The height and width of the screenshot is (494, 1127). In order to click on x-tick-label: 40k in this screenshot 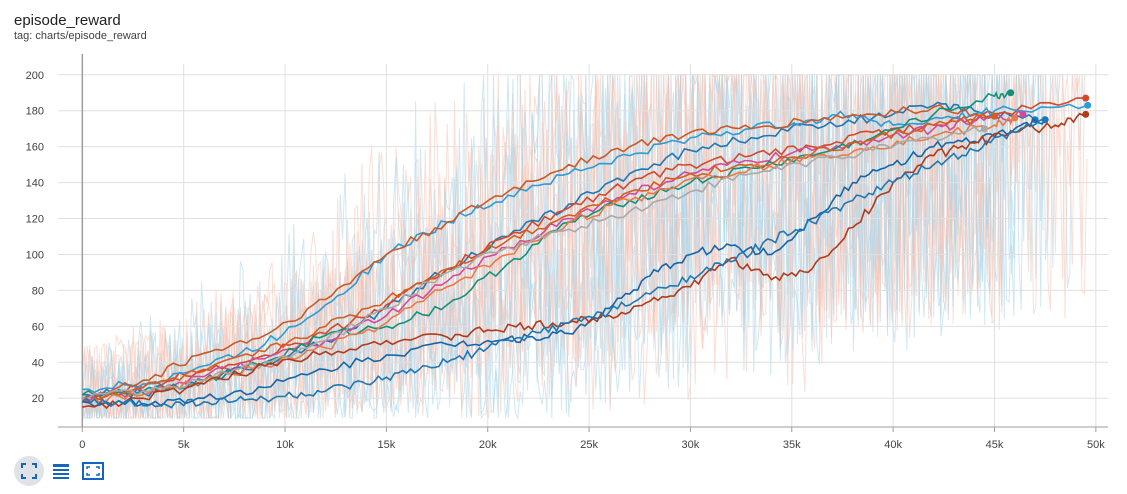, I will do `click(893, 445)`.